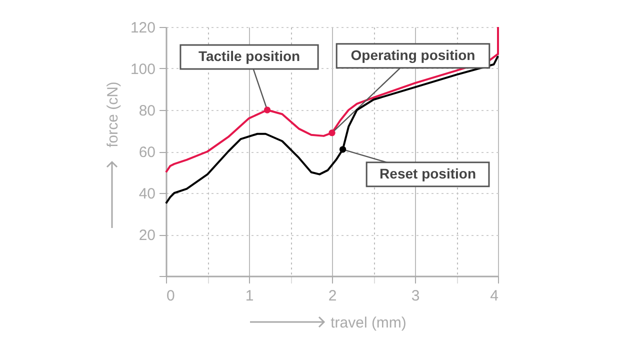  Describe the element at coordinates (494, 296) in the screenshot. I see `x-tick-label: 4` at that location.